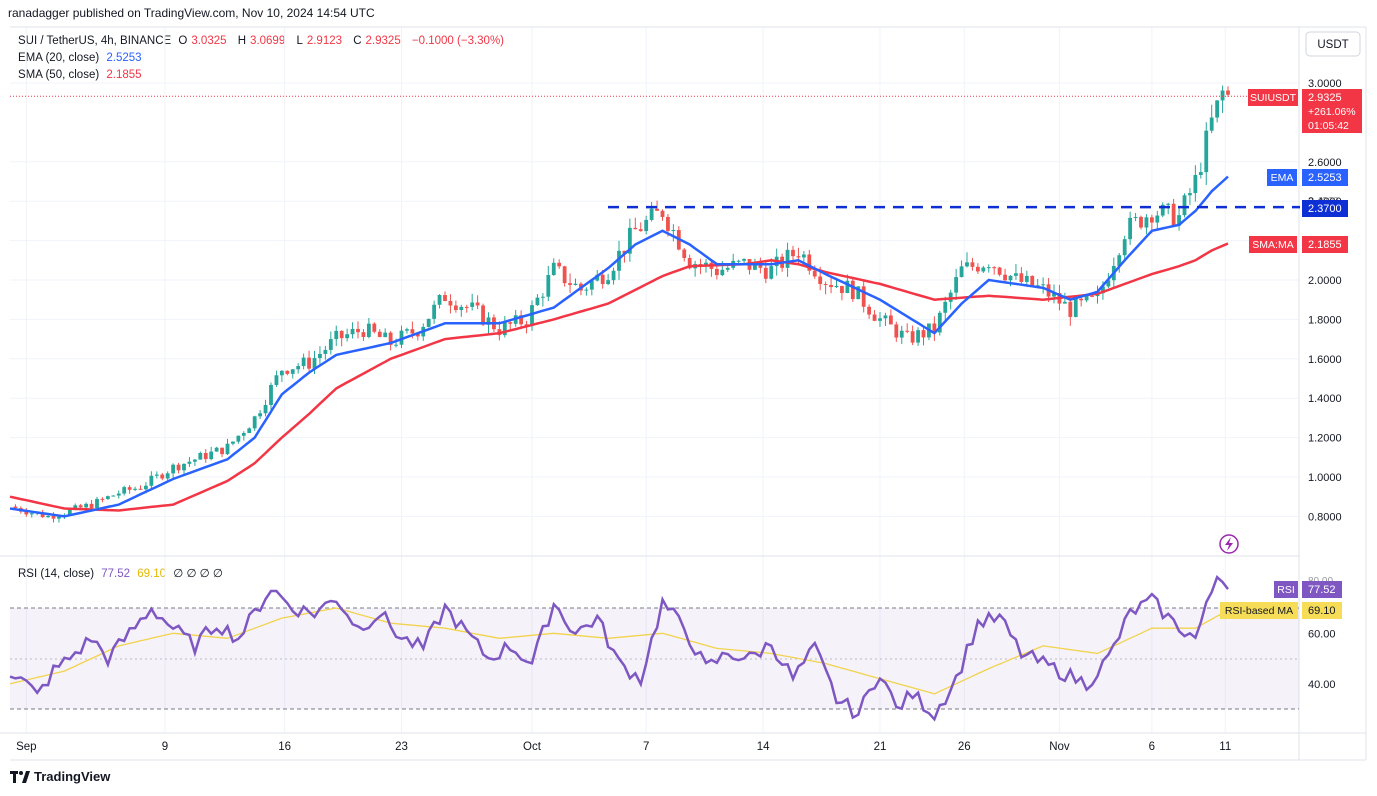  What do you see at coordinates (1325, 163) in the screenshot?
I see `price-tick-label: 2.6000` at bounding box center [1325, 163].